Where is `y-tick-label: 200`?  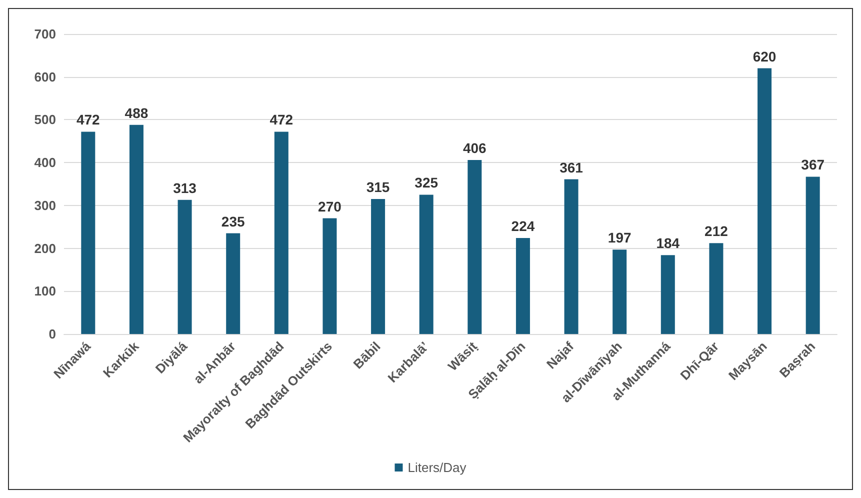 y-tick-label: 200 is located at coordinates (45, 248).